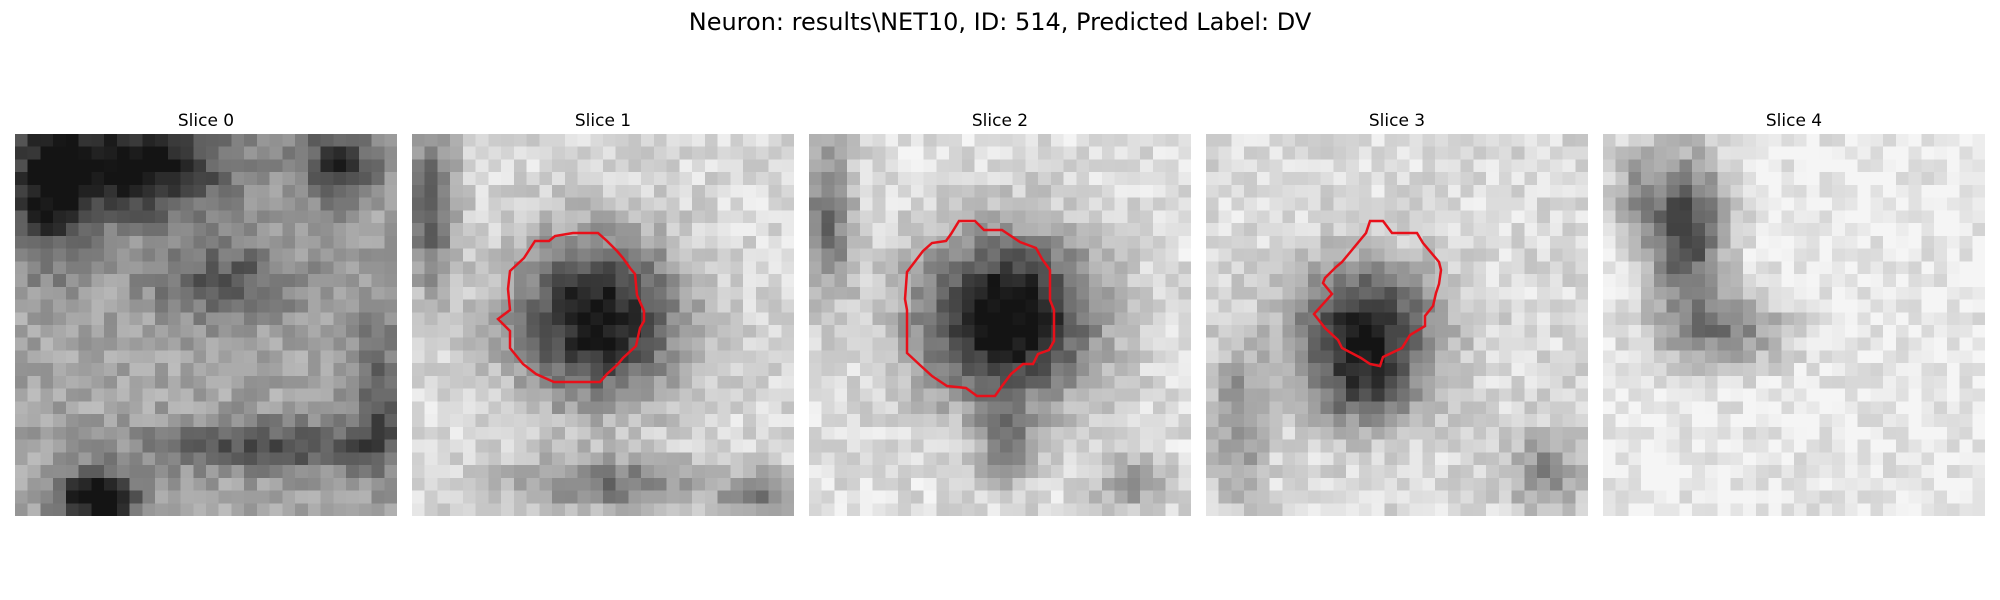 This screenshot has height=600, width=2000. What do you see at coordinates (1397, 121) in the screenshot?
I see `slice-title: Slice 3` at bounding box center [1397, 121].